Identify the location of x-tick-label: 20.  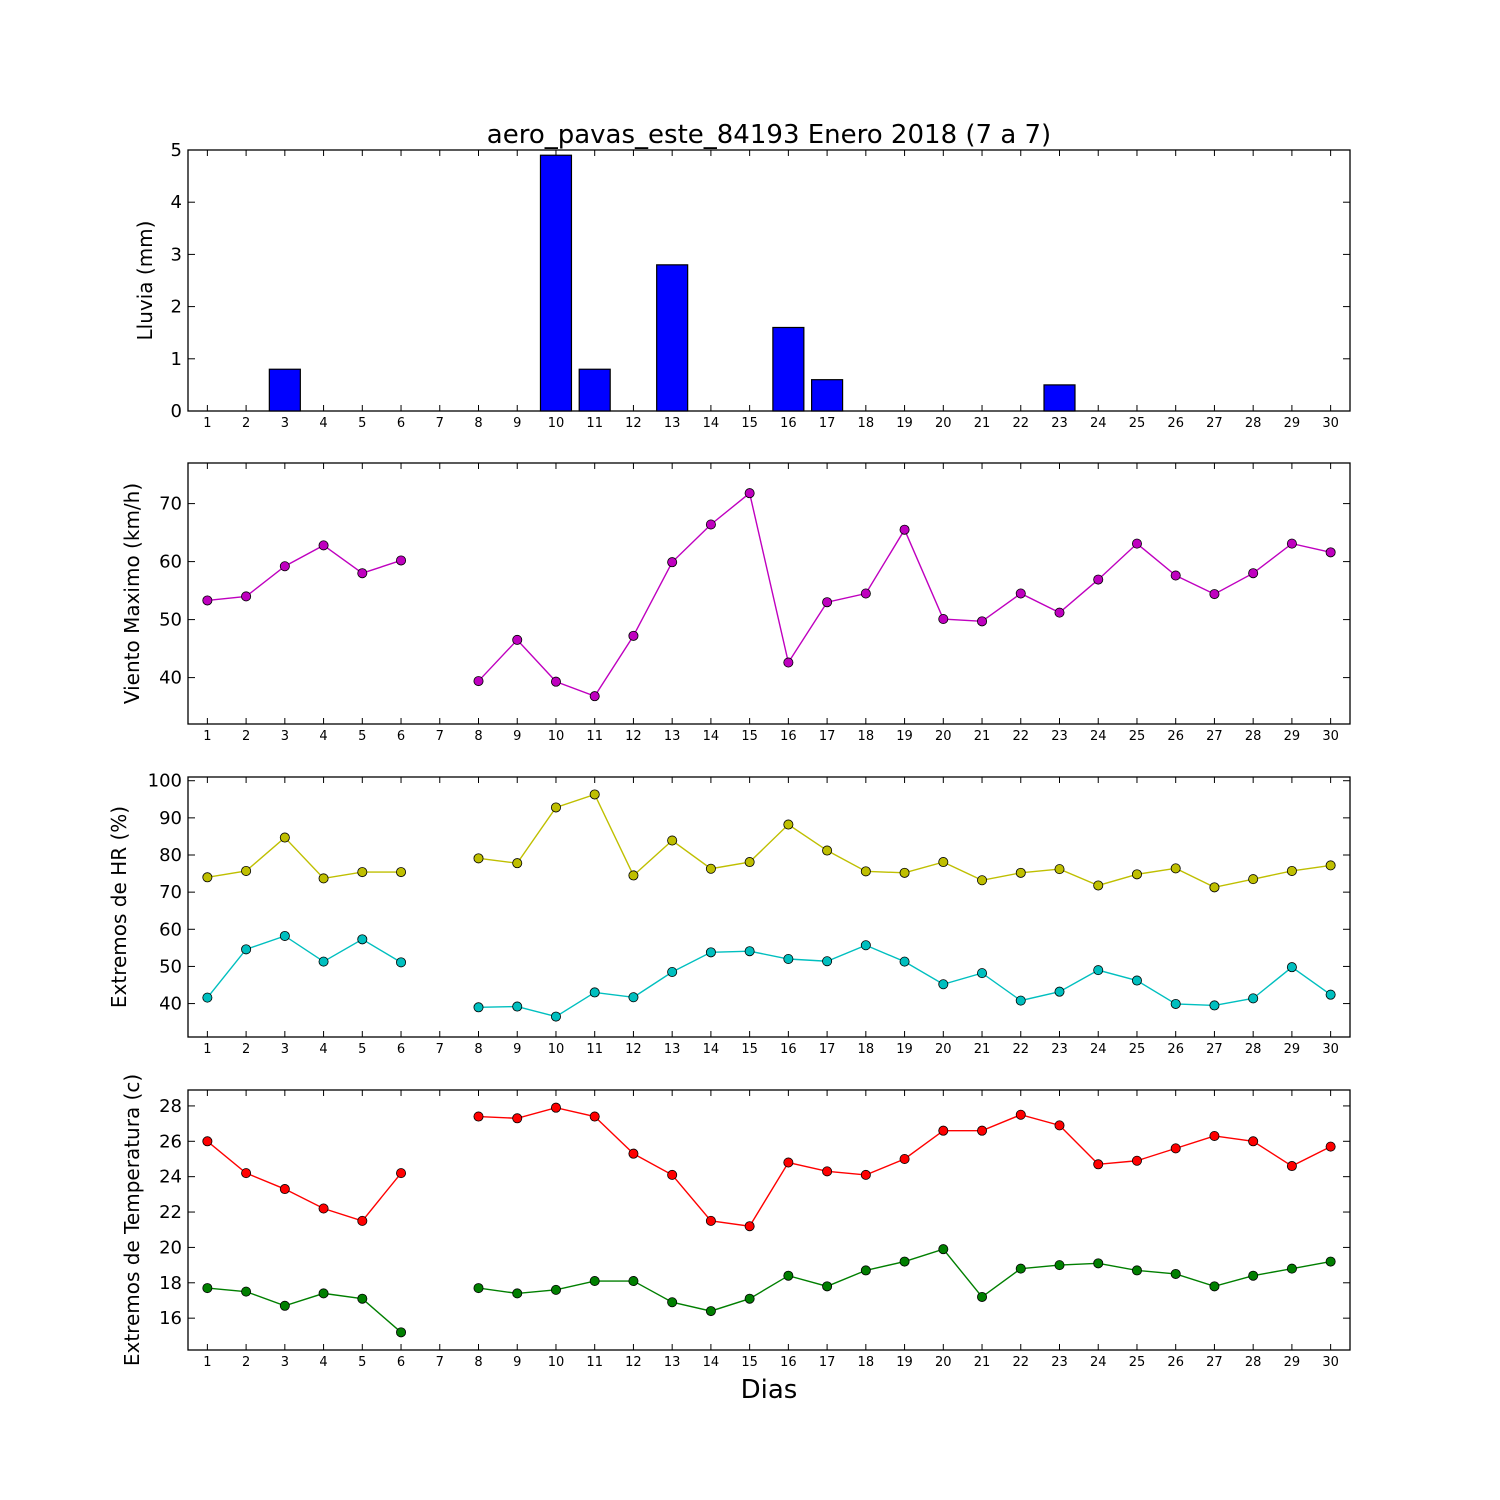
(943, 423).